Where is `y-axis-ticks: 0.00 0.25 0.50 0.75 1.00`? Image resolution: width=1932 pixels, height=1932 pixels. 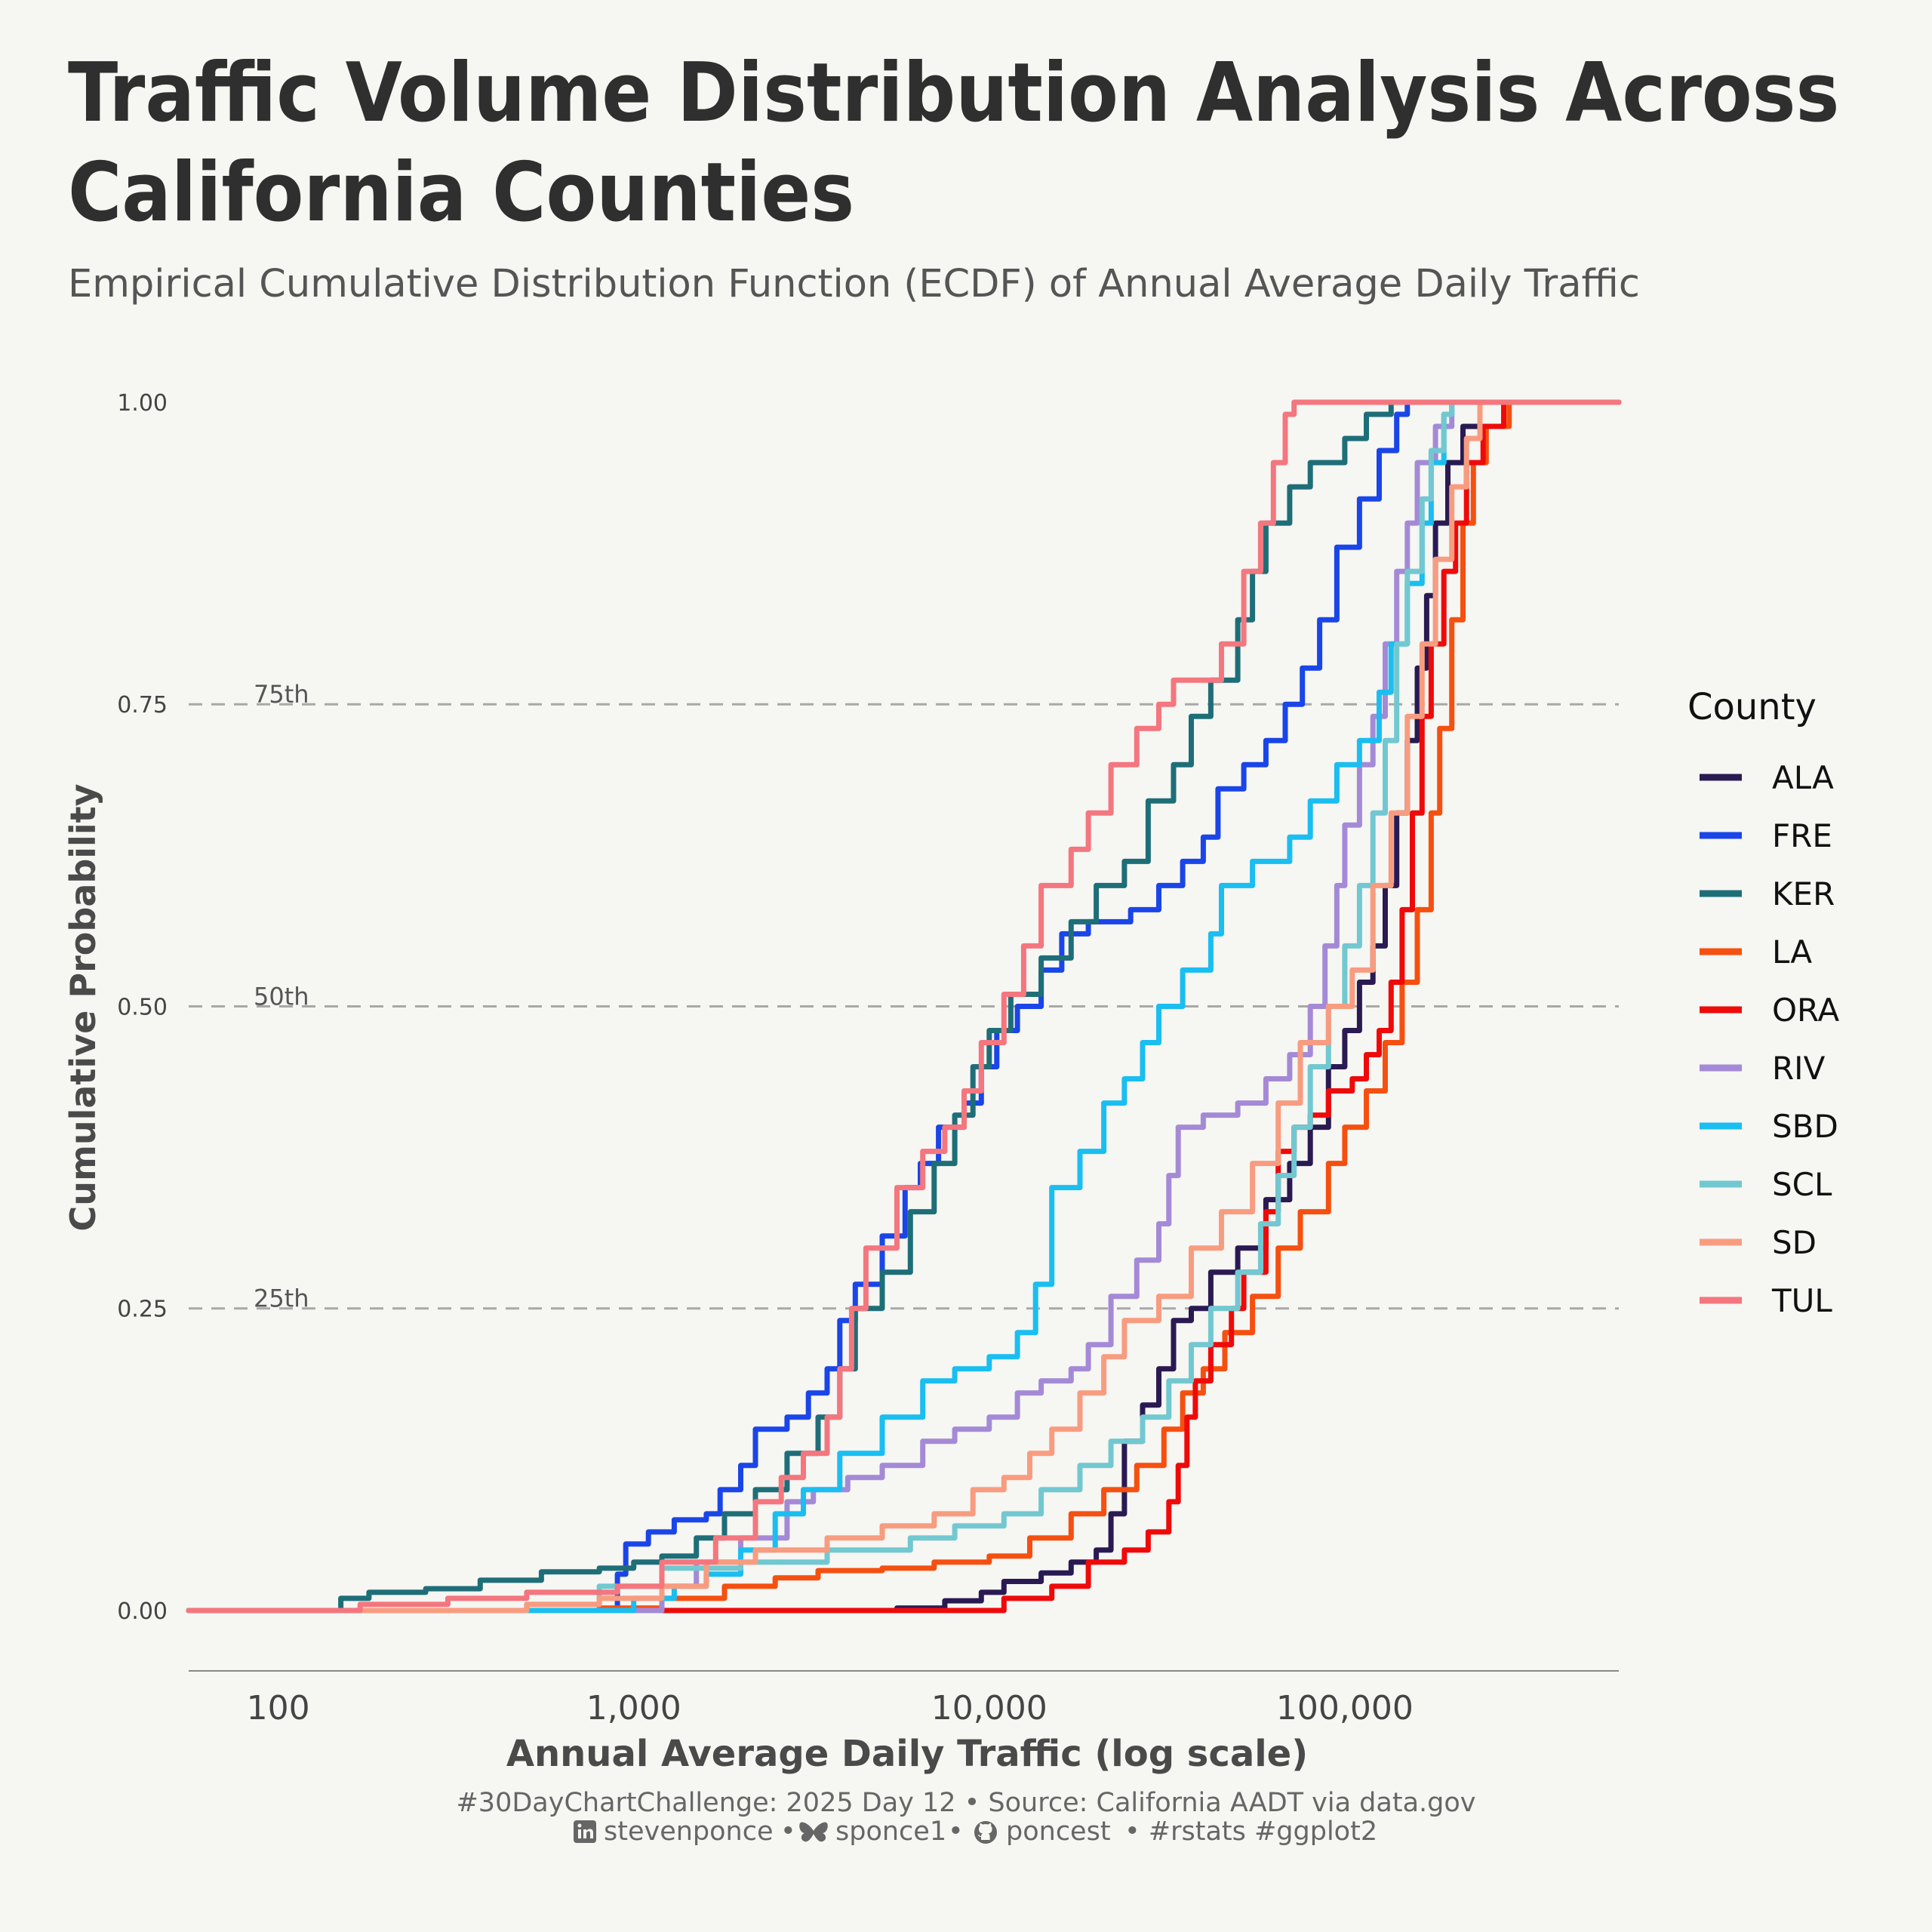 y-axis-ticks: 0.00 0.25 0.50 0.75 1.00 is located at coordinates (142, 1007).